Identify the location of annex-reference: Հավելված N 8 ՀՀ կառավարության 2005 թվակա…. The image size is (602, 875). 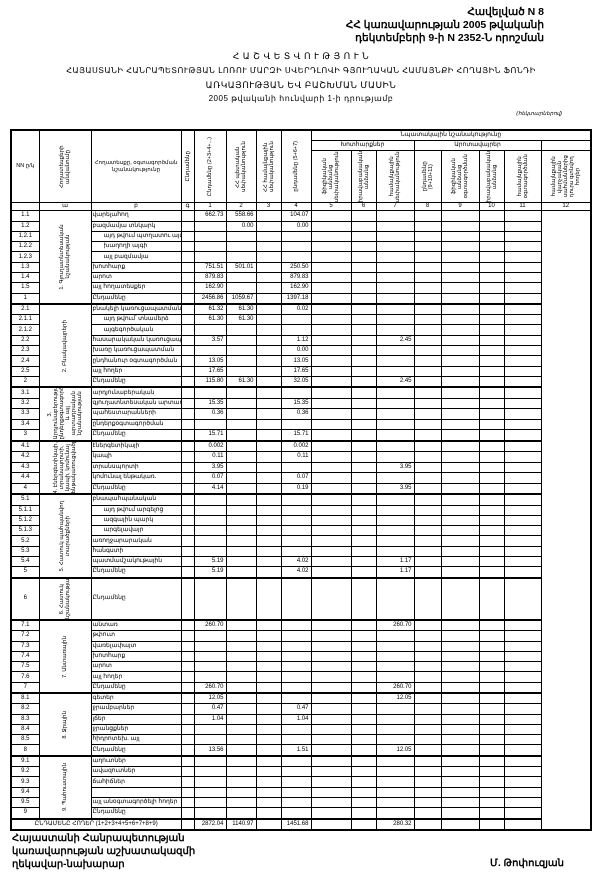
(445, 25).